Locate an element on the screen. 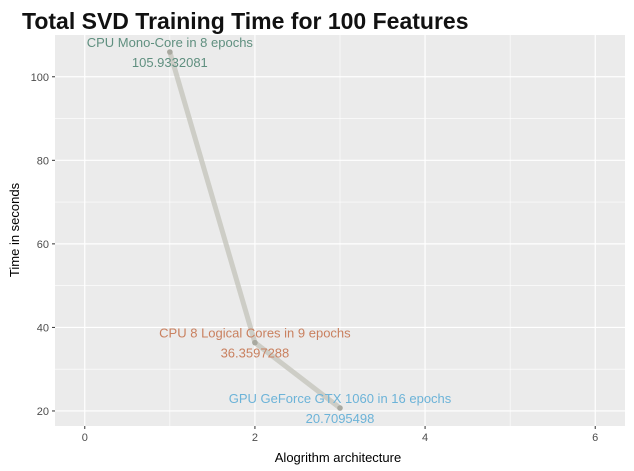  x-tick-label: 6 is located at coordinates (595, 438).